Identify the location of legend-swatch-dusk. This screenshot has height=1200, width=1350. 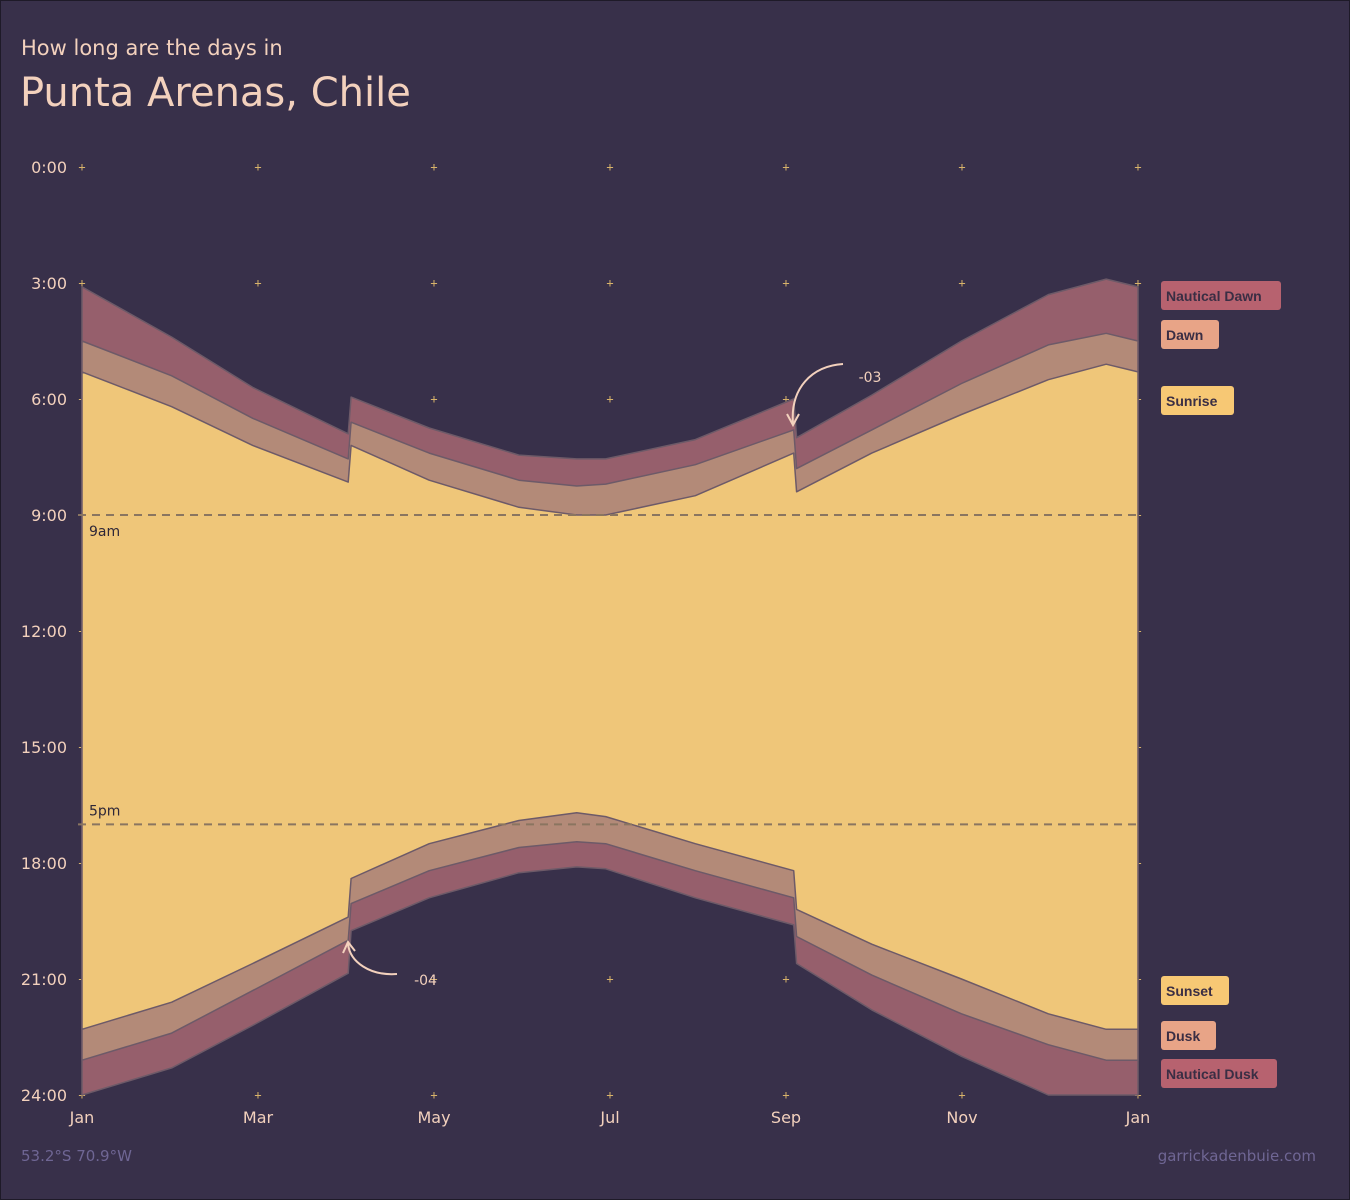
(1188, 1035).